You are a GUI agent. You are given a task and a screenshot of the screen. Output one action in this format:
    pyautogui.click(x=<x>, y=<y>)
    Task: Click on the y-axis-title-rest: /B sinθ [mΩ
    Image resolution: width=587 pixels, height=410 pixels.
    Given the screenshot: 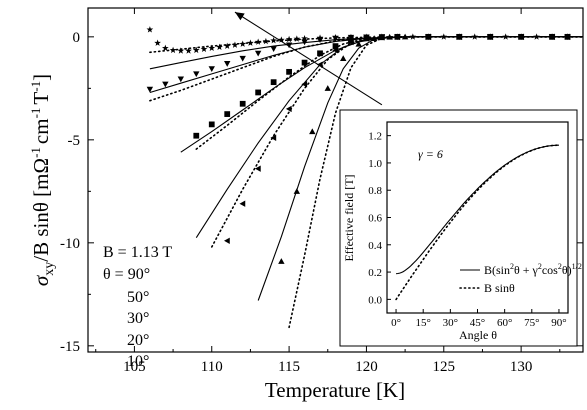 What is the action you would take?
    pyautogui.click(x=41, y=210)
    